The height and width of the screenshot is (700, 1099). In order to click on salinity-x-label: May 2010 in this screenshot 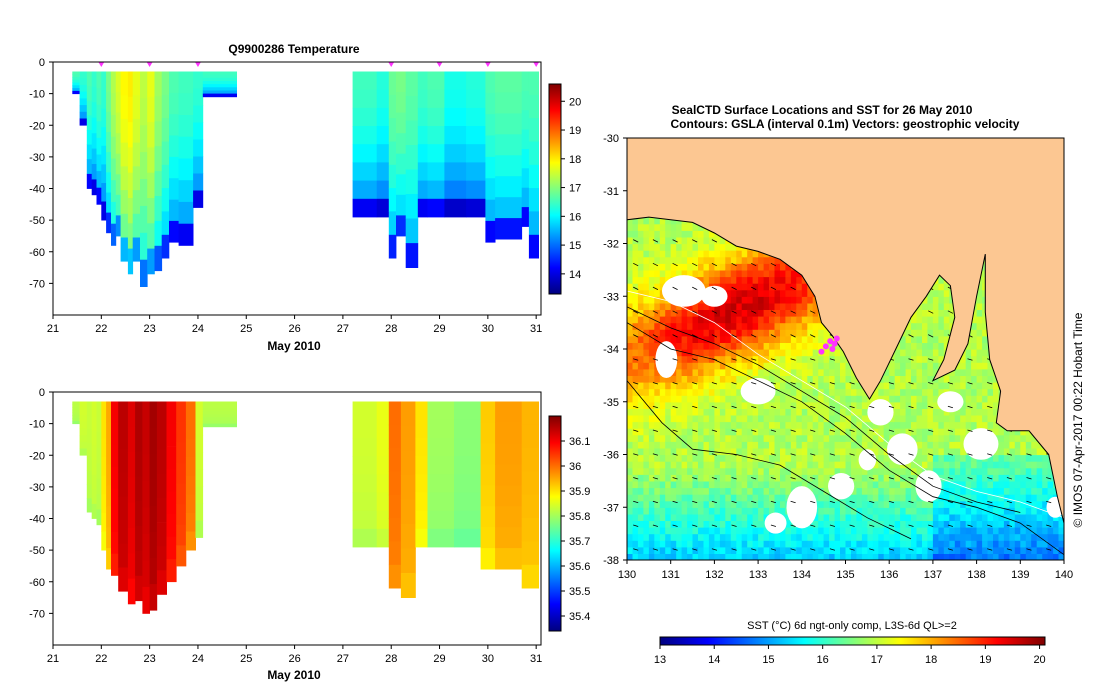, I will do `click(294, 675)`.